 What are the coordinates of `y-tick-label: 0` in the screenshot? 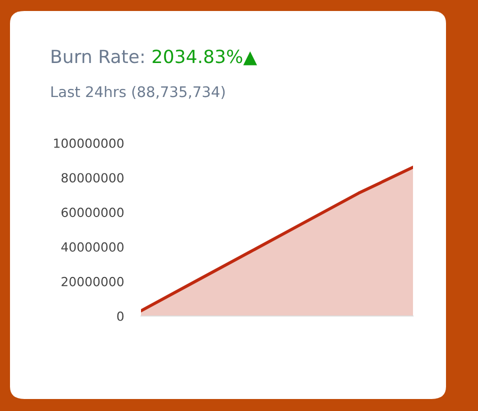 It's located at (120, 316).